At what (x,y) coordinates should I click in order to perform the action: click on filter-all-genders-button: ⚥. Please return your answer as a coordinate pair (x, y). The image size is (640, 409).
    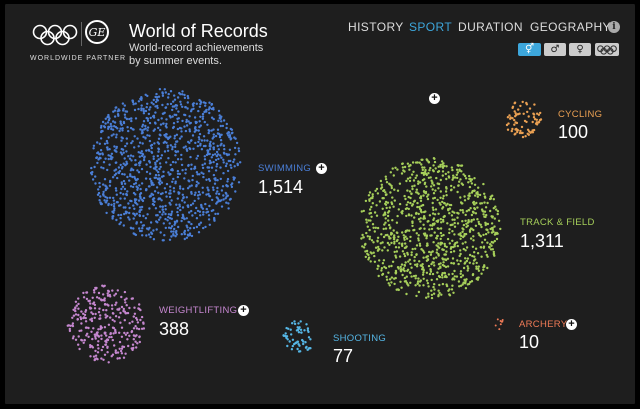
    Looking at the image, I should click on (529, 49).